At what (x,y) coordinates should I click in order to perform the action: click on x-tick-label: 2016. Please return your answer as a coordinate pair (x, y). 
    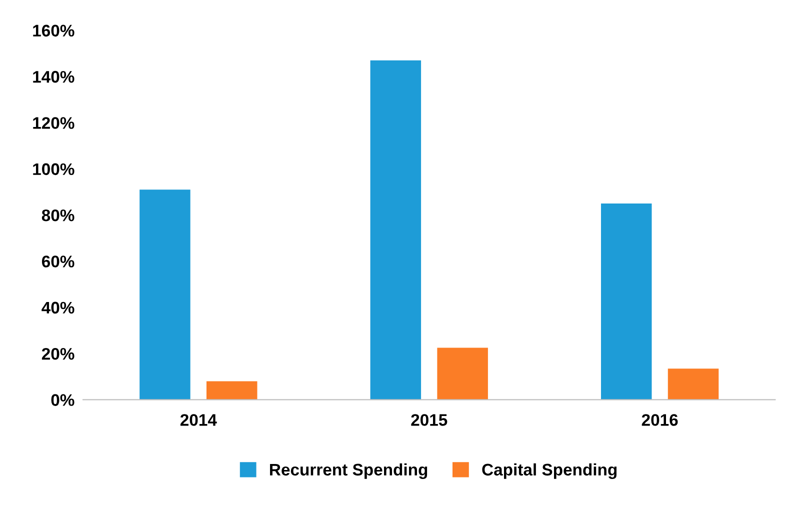
    Looking at the image, I should click on (660, 420).